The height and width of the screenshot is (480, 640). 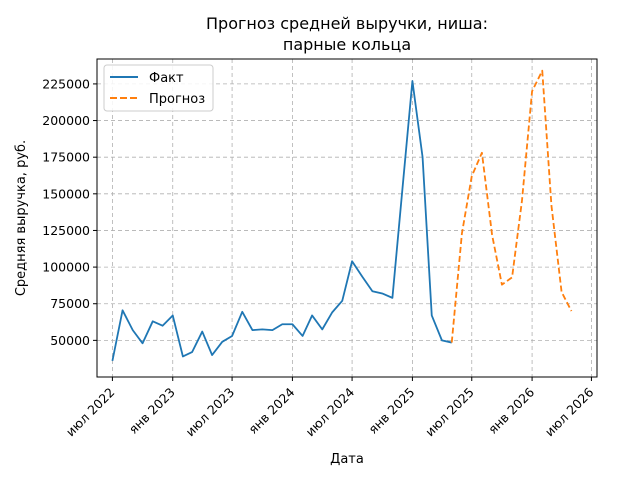 I want to click on chart-title-line-2: парные кольца, so click(x=347, y=44).